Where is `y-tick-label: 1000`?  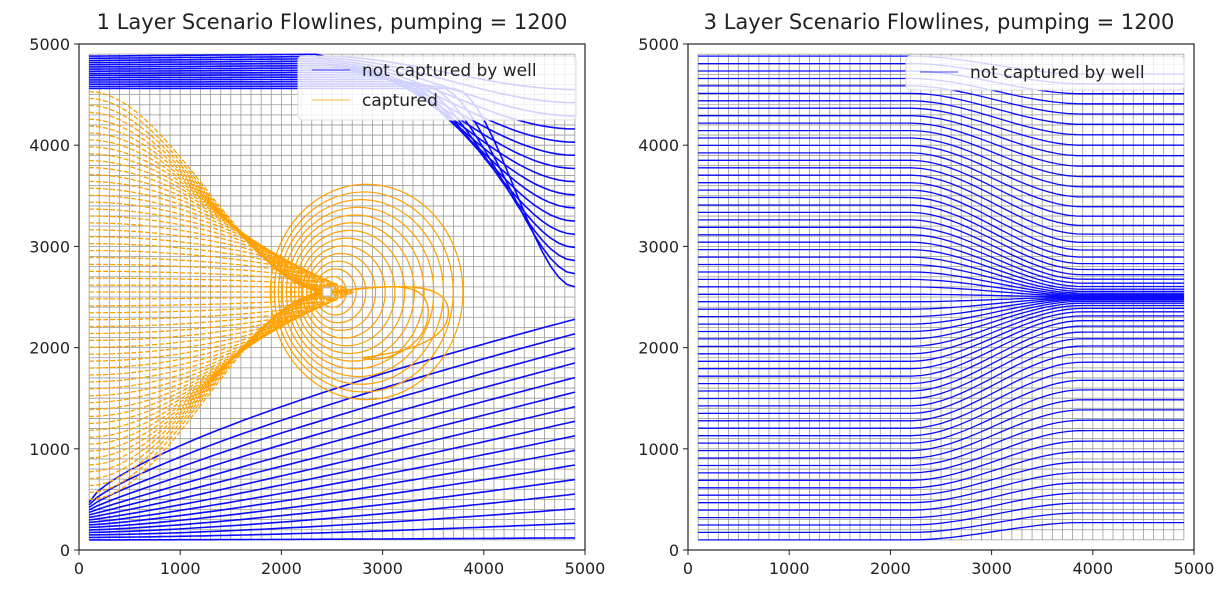 y-tick-label: 1000 is located at coordinates (49, 449).